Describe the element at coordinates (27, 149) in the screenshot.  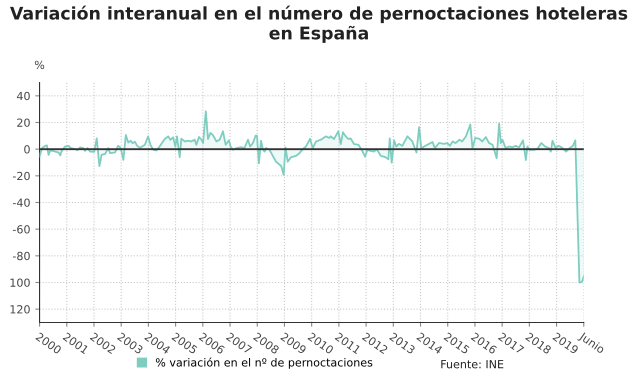
I see `y-tick-label: 0` at that location.